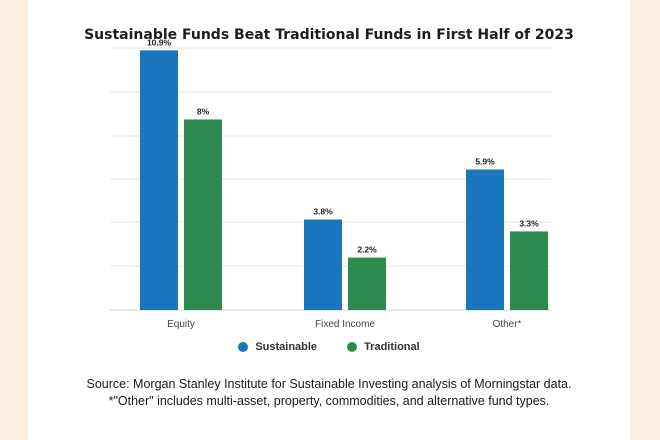 This screenshot has width=660, height=440. I want to click on x-tick-labels-group: Equity Fixed Income Other*, so click(344, 324).